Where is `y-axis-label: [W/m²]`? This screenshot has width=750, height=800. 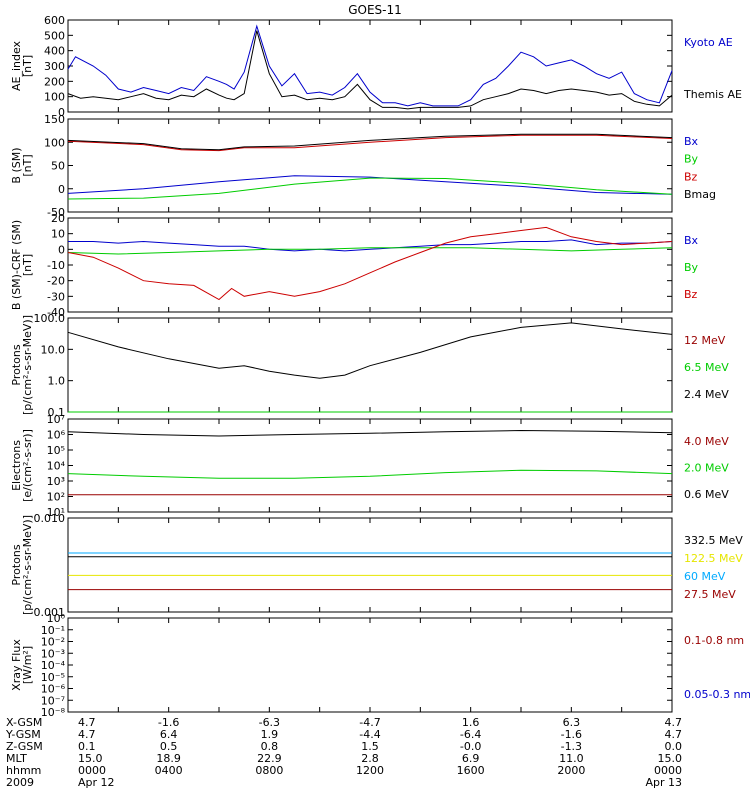 y-axis-label: [W/m²] is located at coordinates (27, 665).